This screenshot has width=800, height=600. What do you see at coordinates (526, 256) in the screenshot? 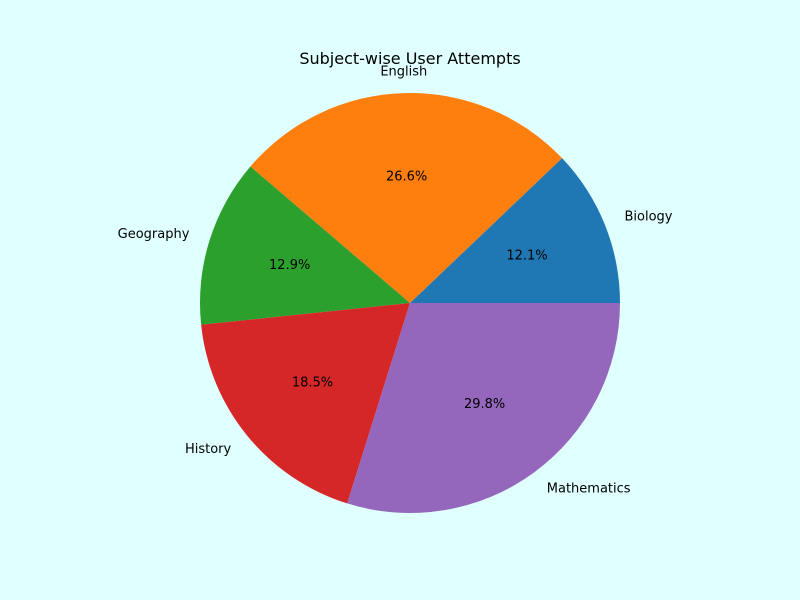
I see `percent-label-biology: 12.1%` at bounding box center [526, 256].